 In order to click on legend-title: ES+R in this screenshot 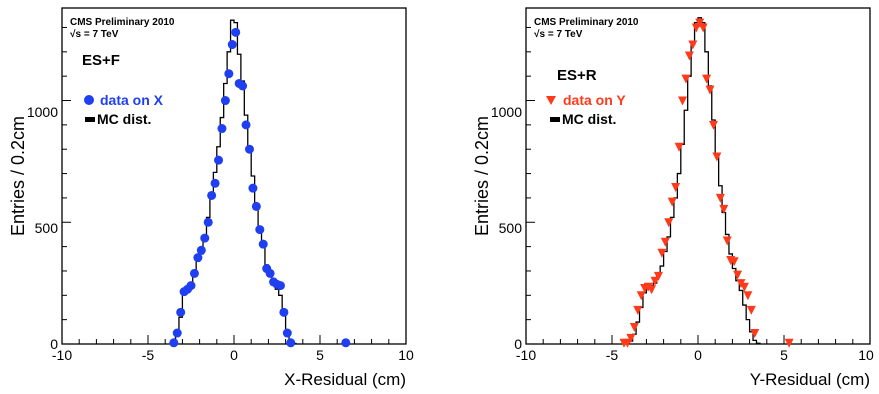, I will do `click(577, 75)`.